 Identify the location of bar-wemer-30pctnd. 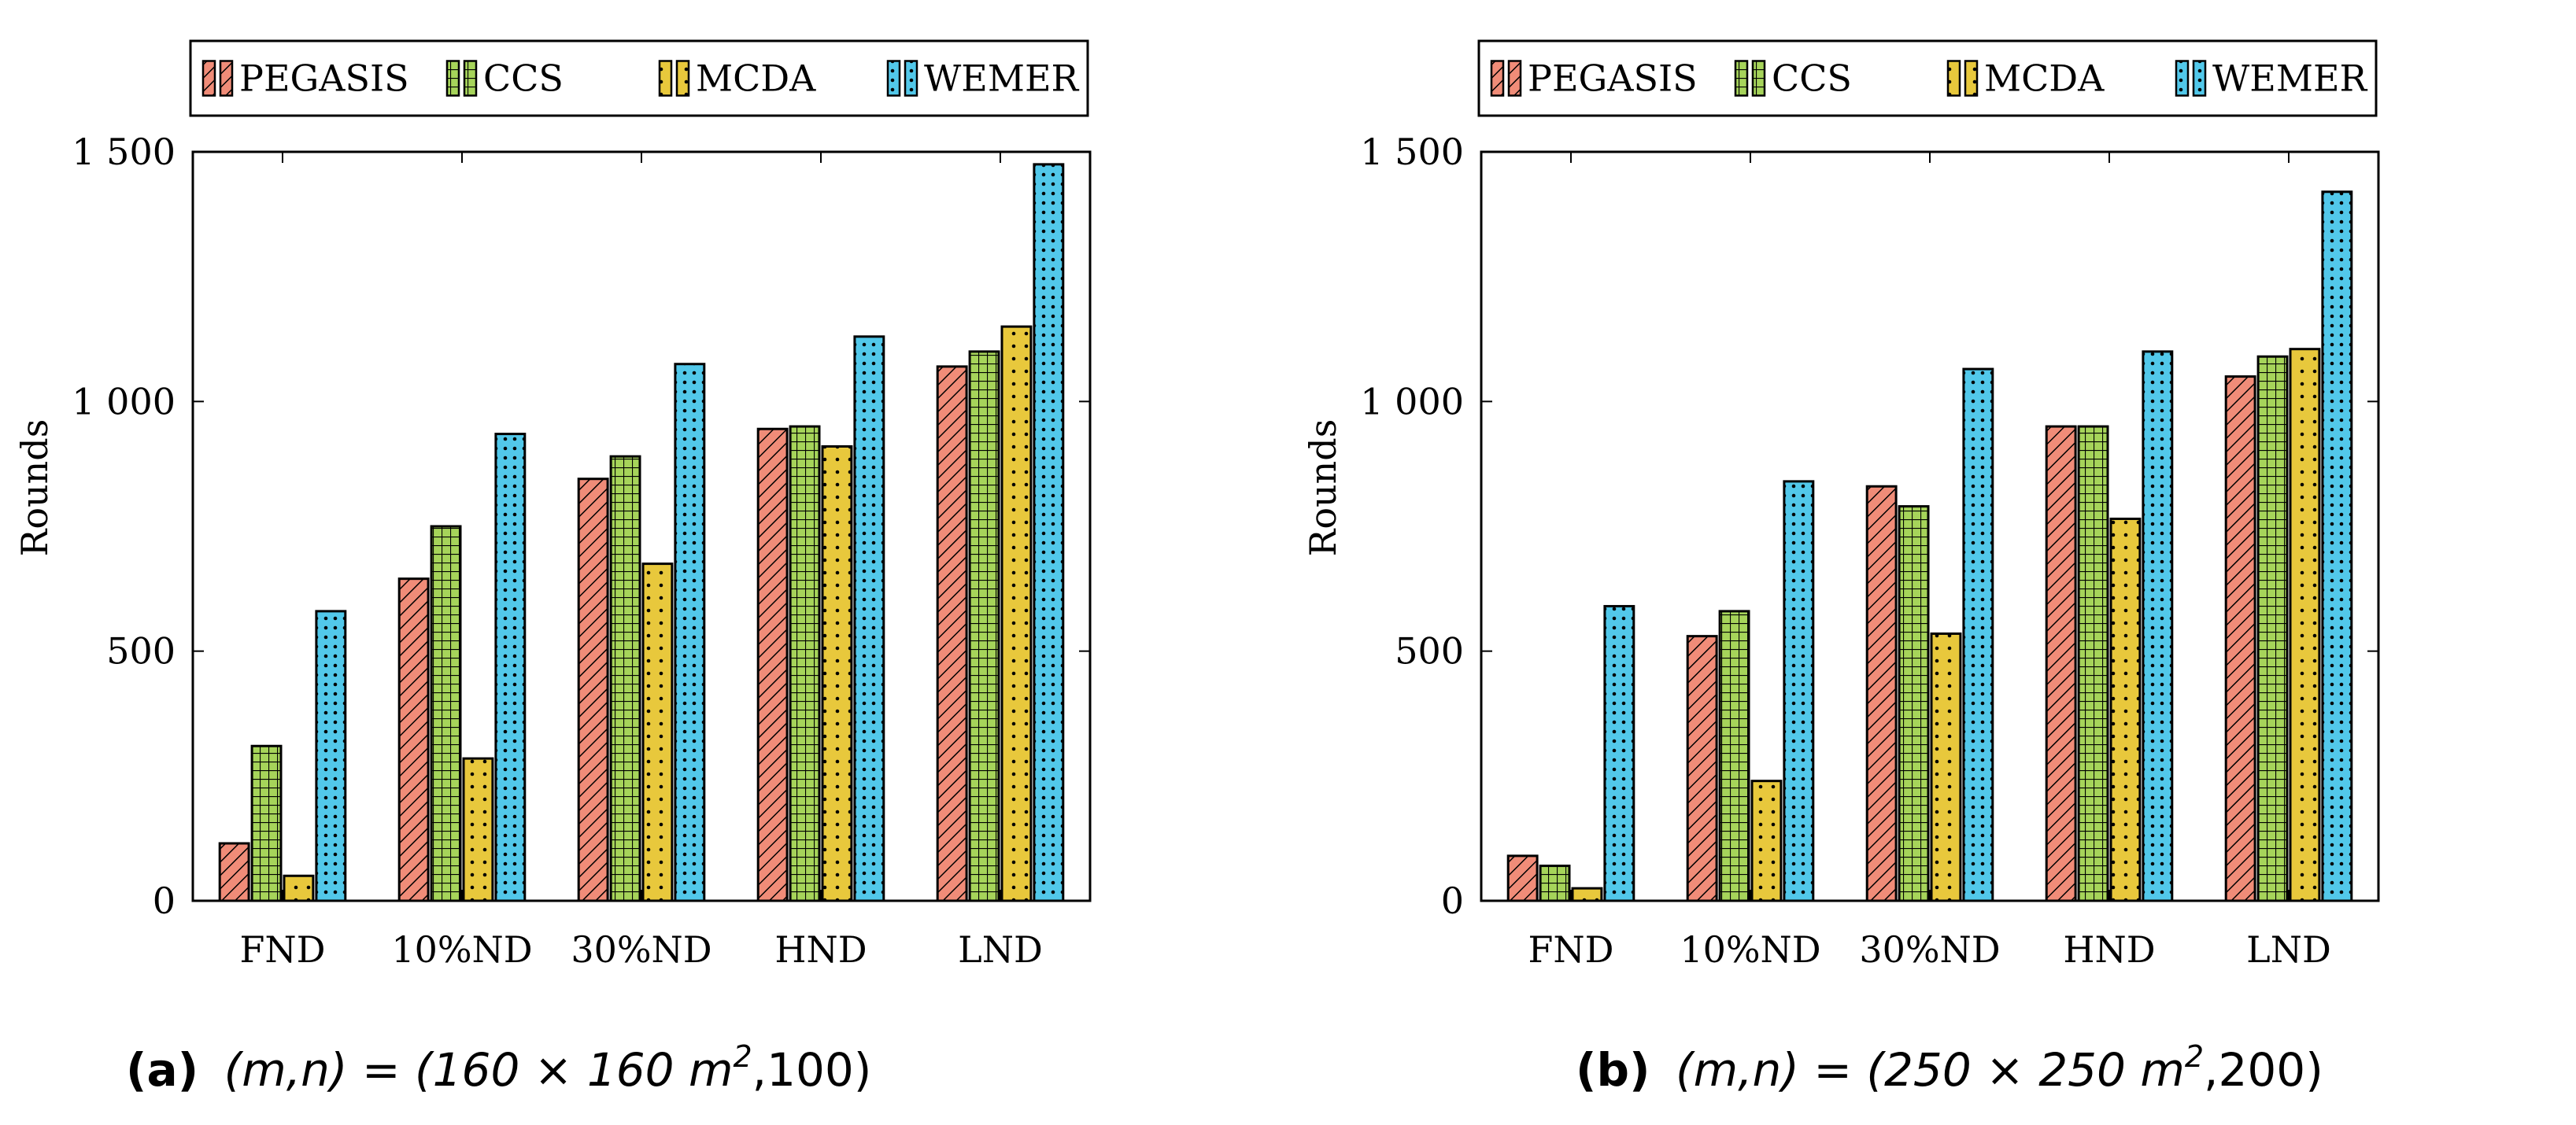
(1978, 634).